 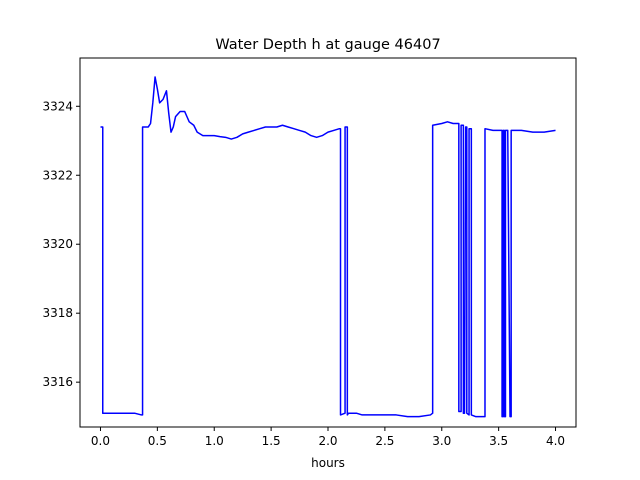 What do you see at coordinates (157, 441) in the screenshot?
I see `x-tick-label: 0.5` at bounding box center [157, 441].